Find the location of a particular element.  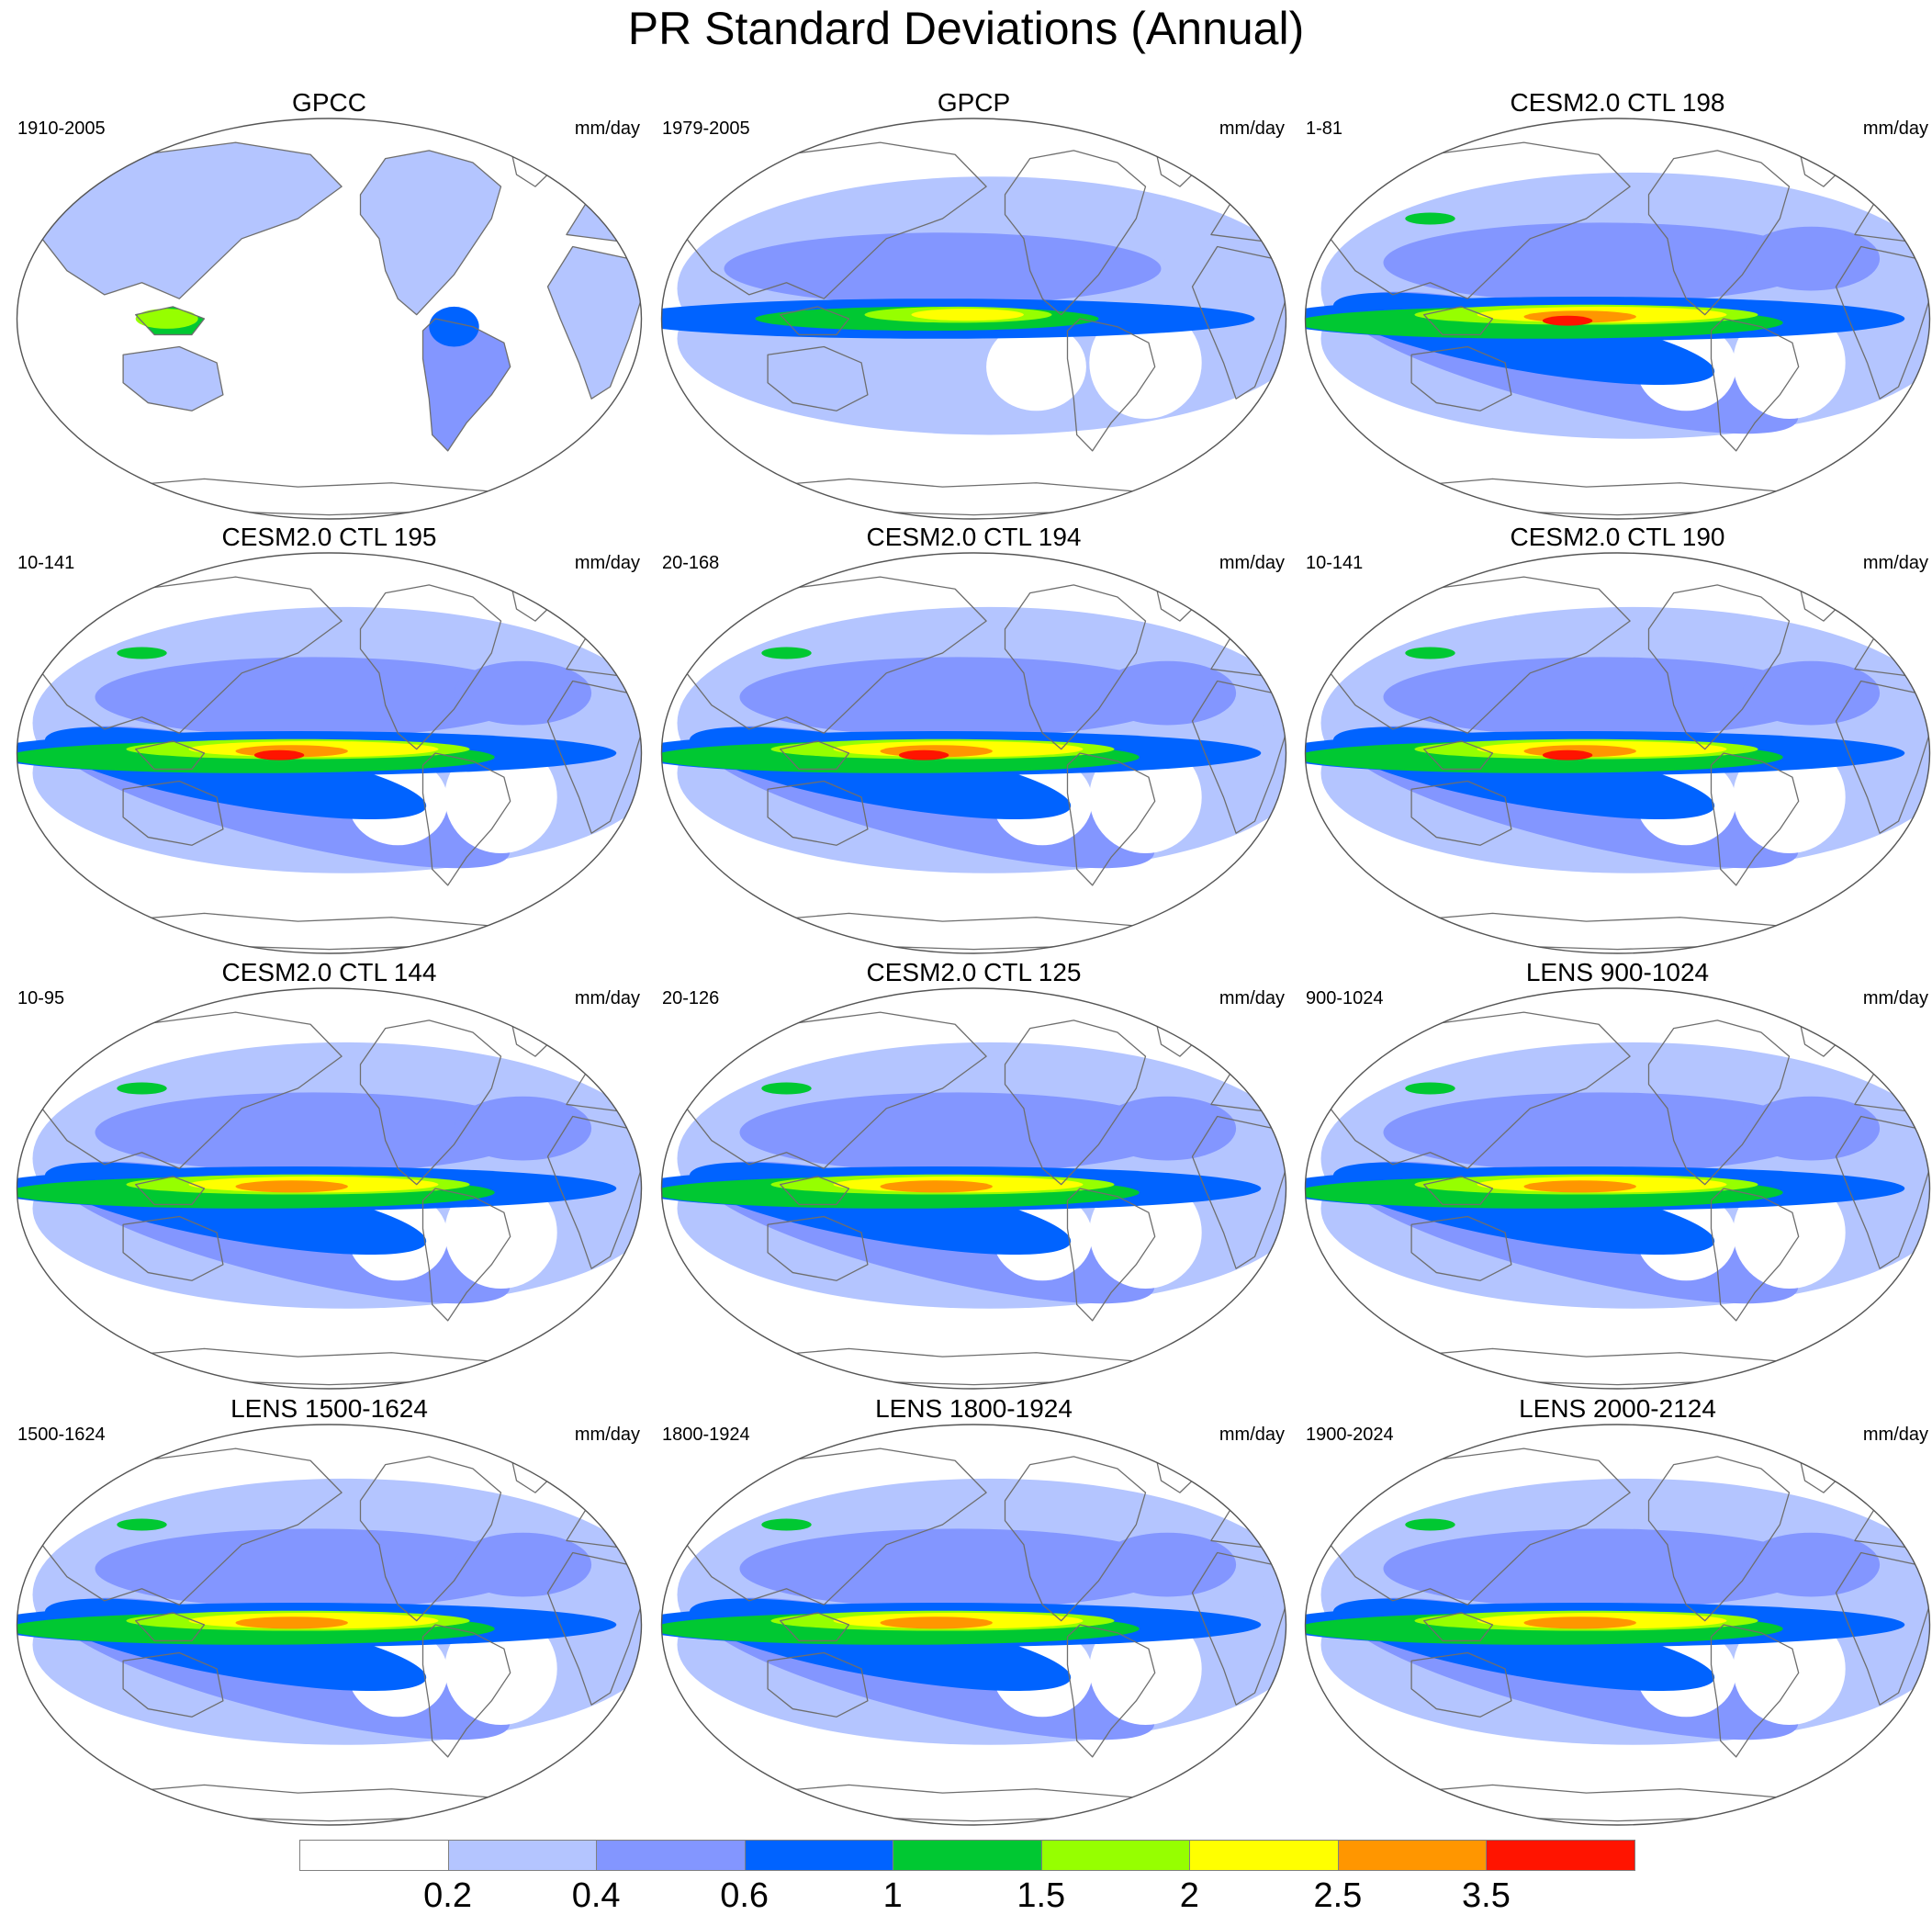

colorbar-tick-label: 2 is located at coordinates (1189, 1895).